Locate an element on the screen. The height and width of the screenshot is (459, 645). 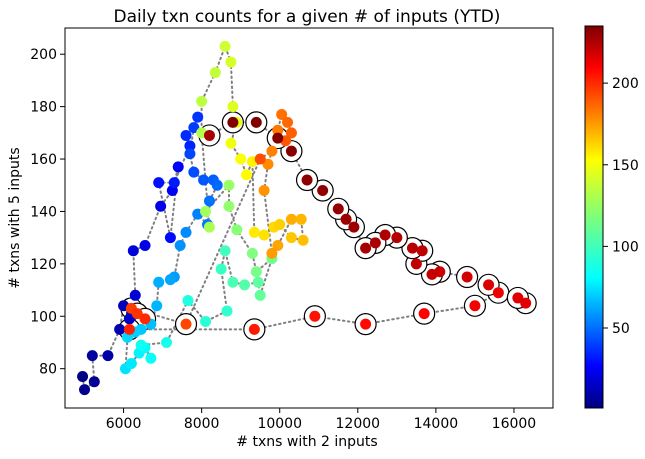
colorbar-ticks: 50 100 150 200 is located at coordinates (621, 206).